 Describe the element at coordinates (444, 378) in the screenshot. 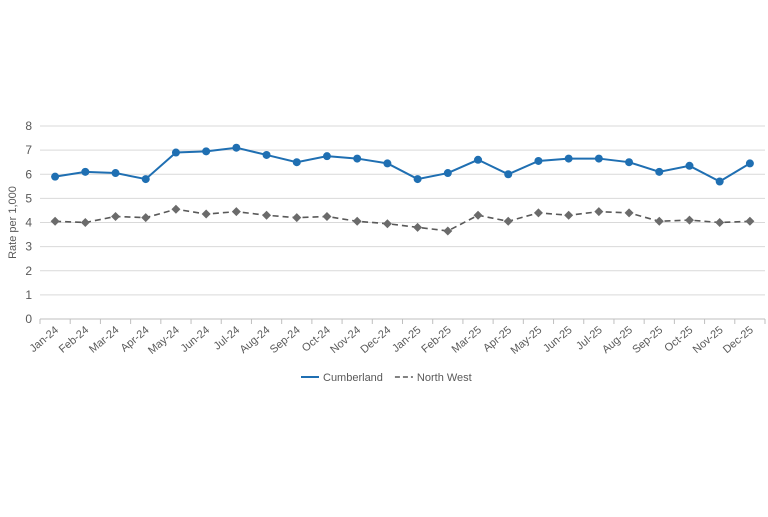

I see `legend-label: North West` at that location.